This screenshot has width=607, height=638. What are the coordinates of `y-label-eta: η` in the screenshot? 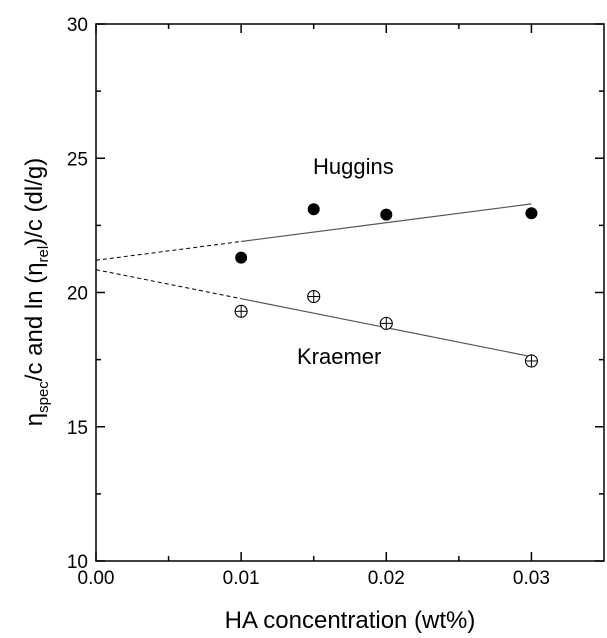 It's located at (34, 419).